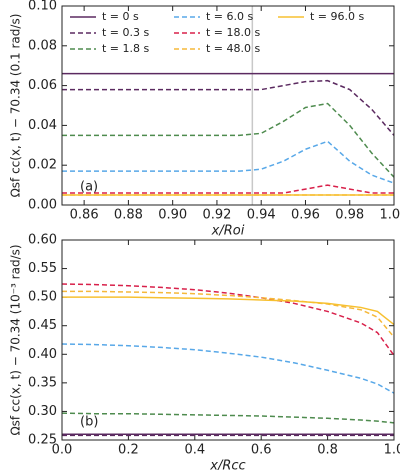  I want to click on x-tick-label: 1.00, so click(390, 215).